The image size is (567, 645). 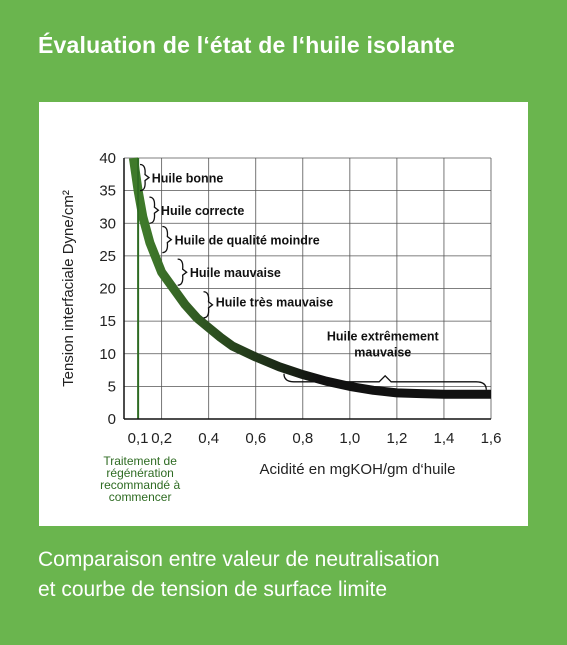 I want to click on y-tick-label: 40, so click(x=107, y=158).